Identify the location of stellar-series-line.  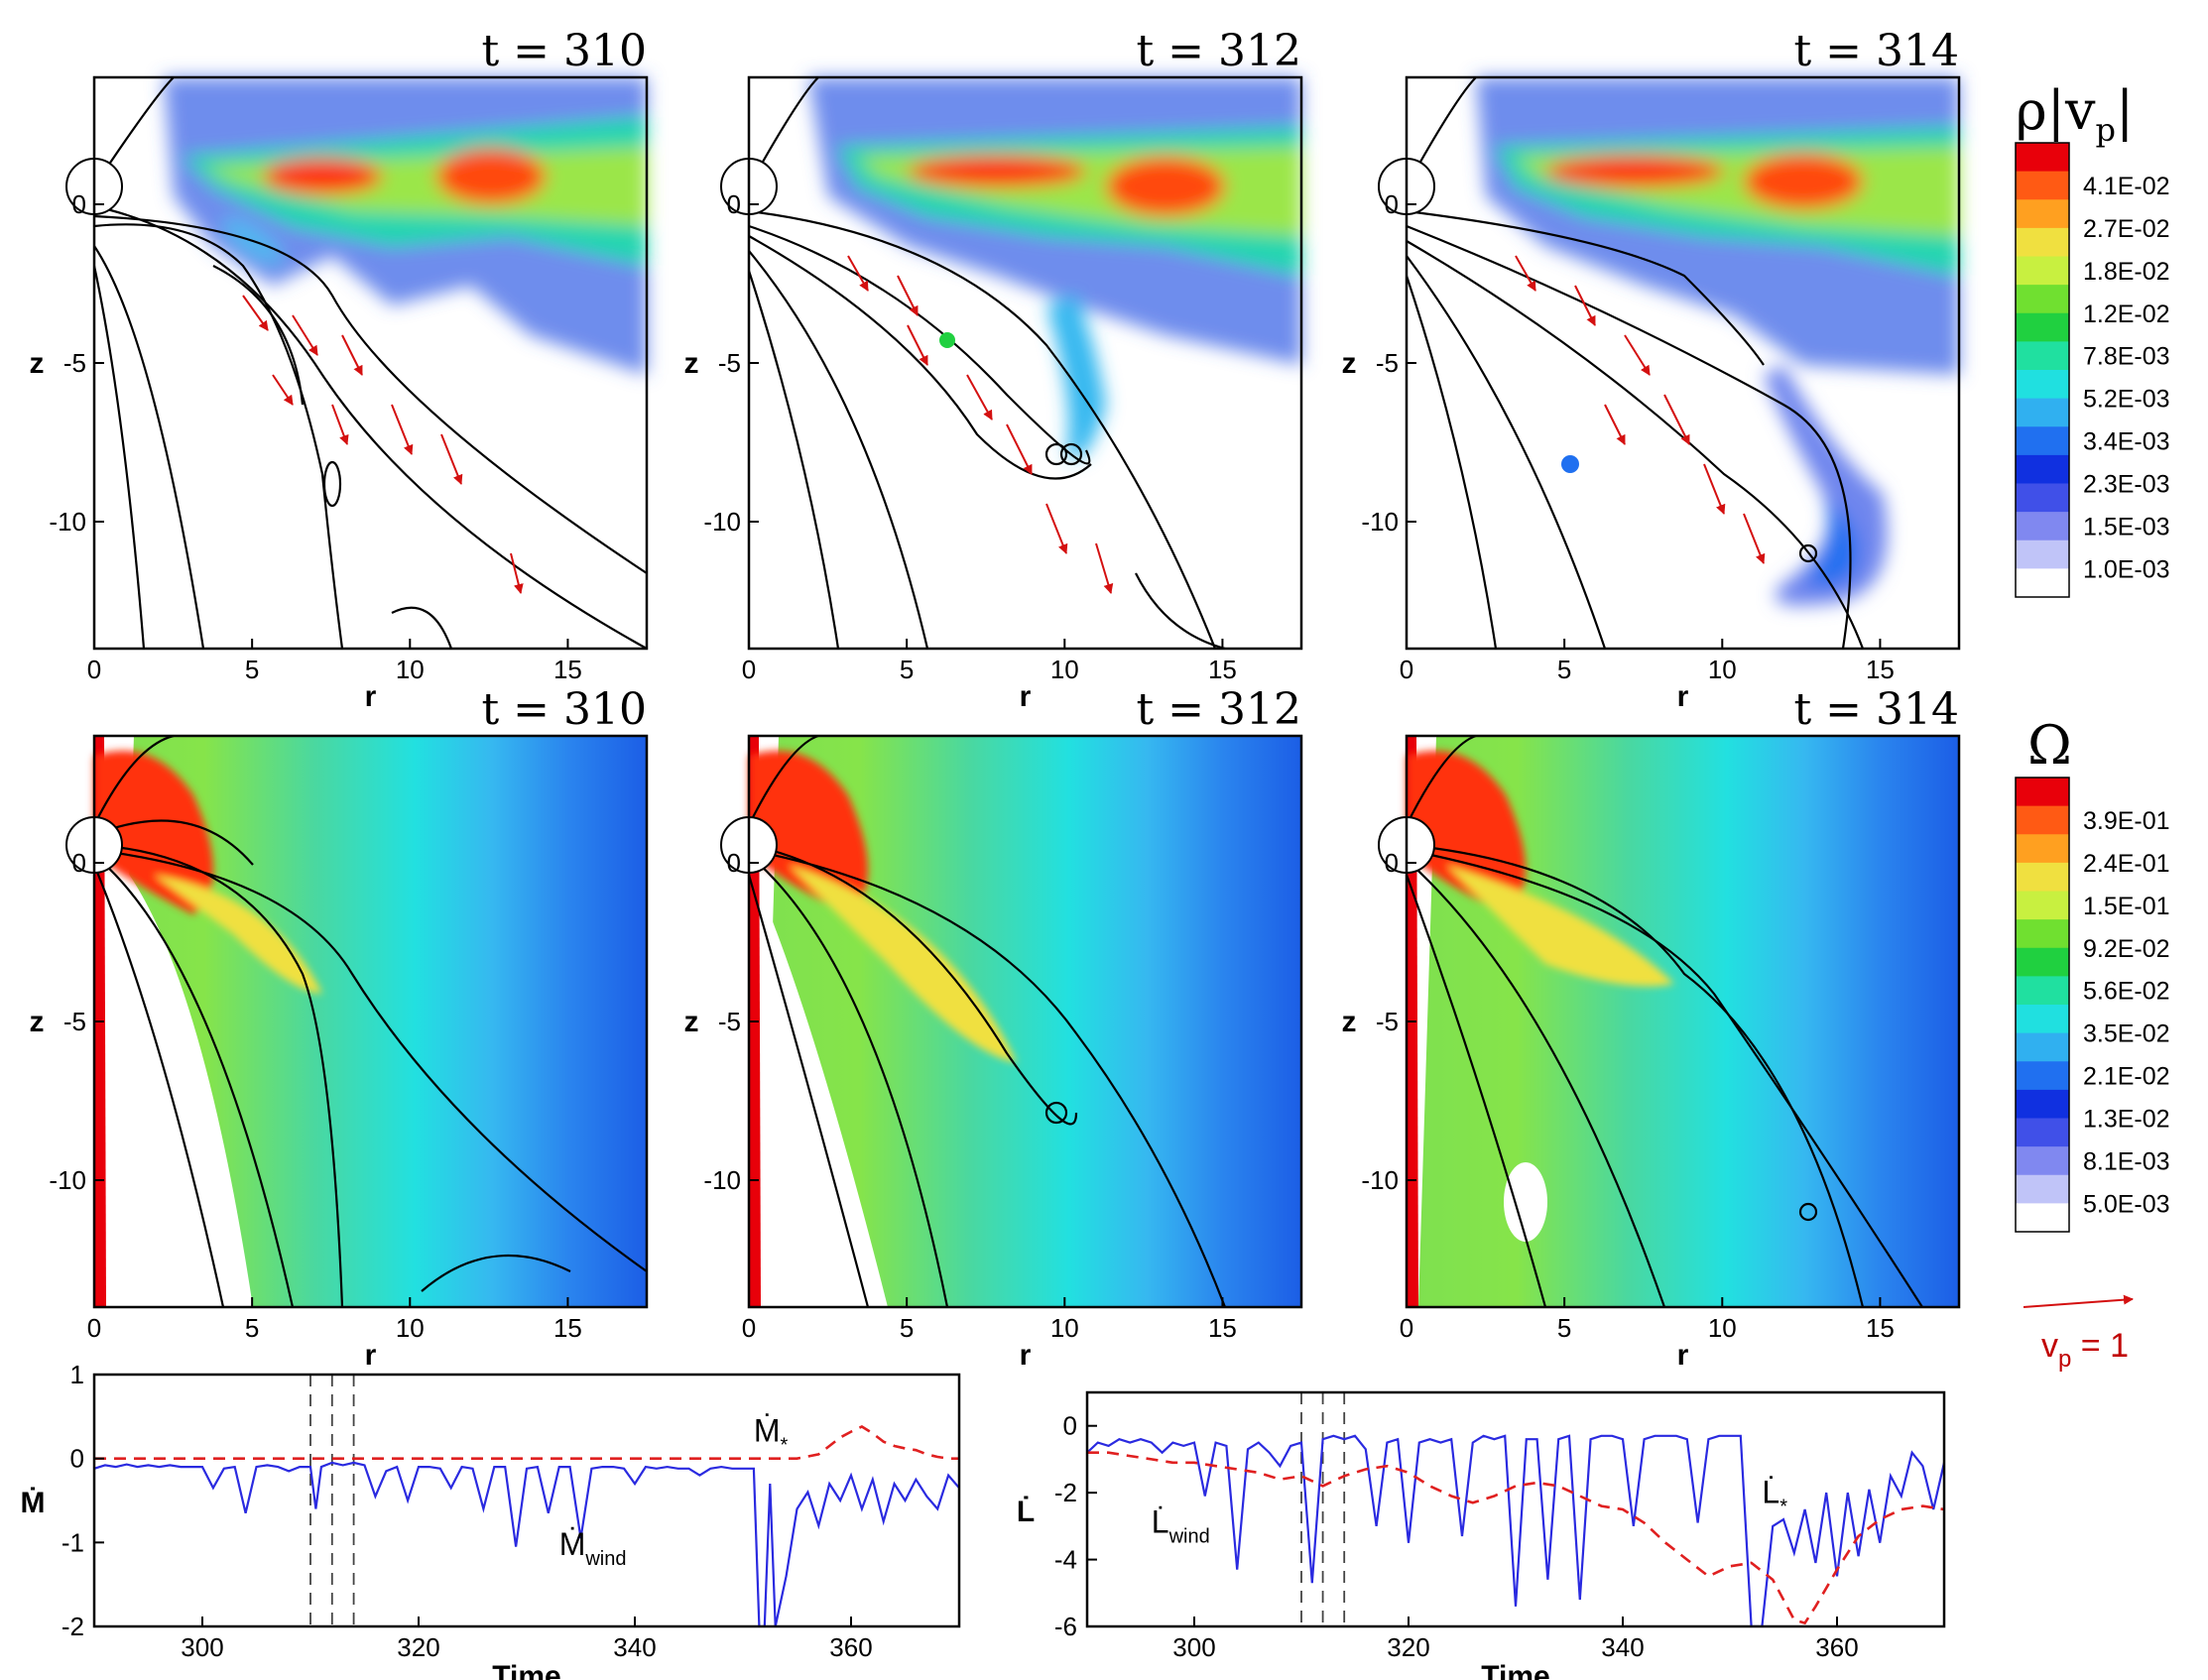
(526, 1442).